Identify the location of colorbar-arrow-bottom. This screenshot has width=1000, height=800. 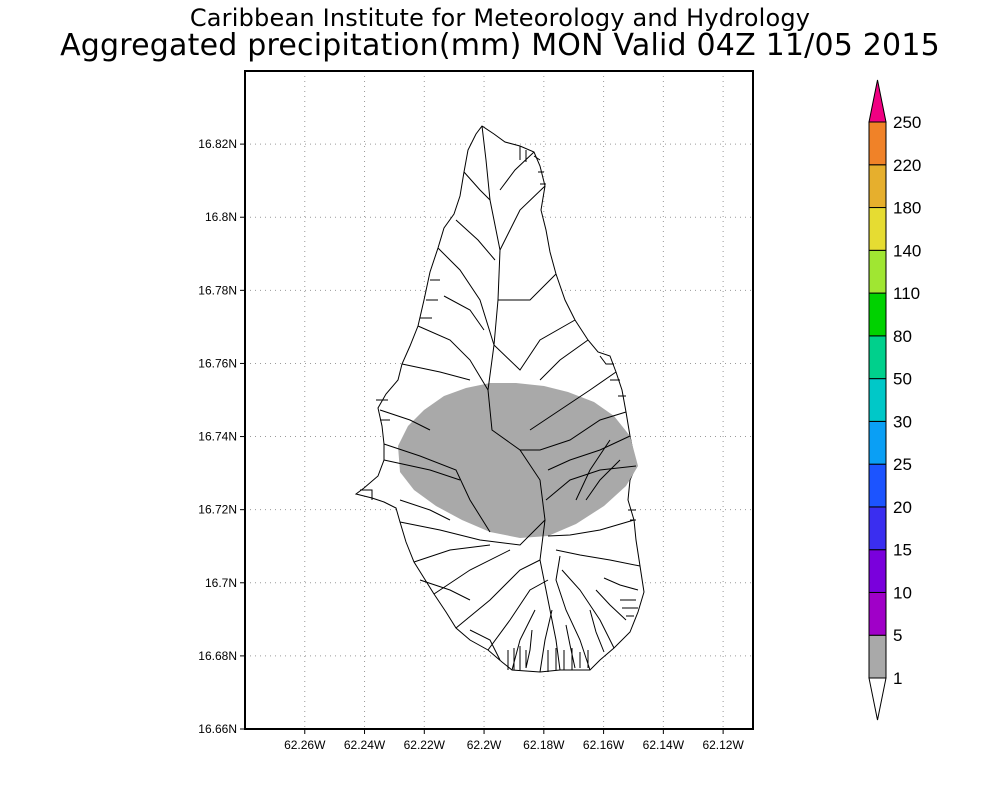
(877, 699).